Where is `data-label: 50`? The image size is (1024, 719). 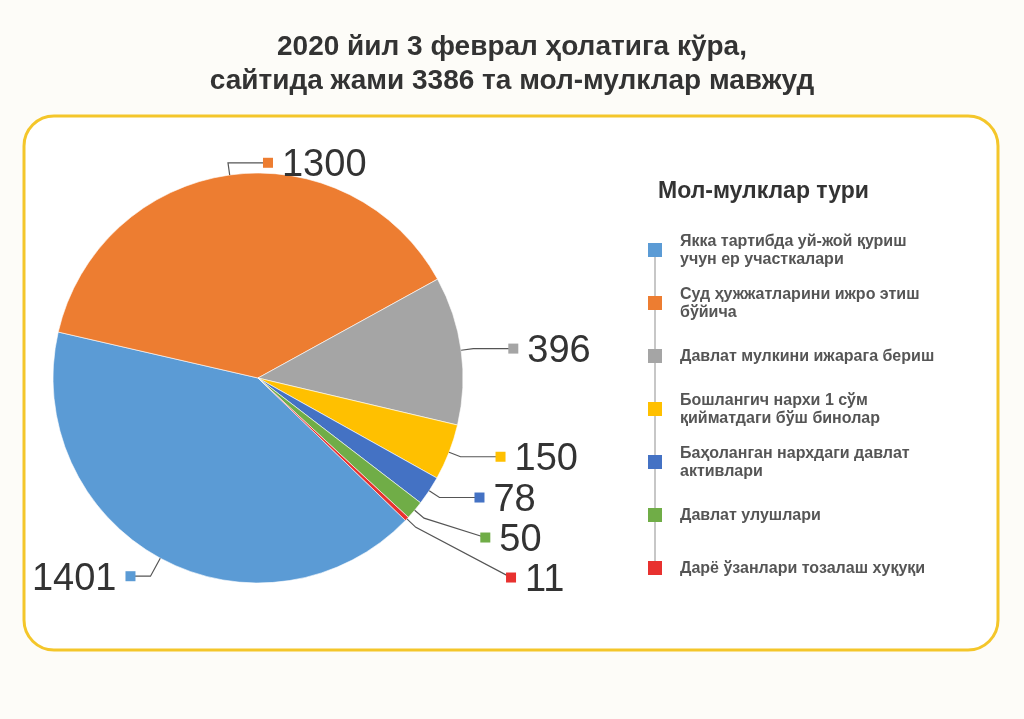 data-label: 50 is located at coordinates (520, 538).